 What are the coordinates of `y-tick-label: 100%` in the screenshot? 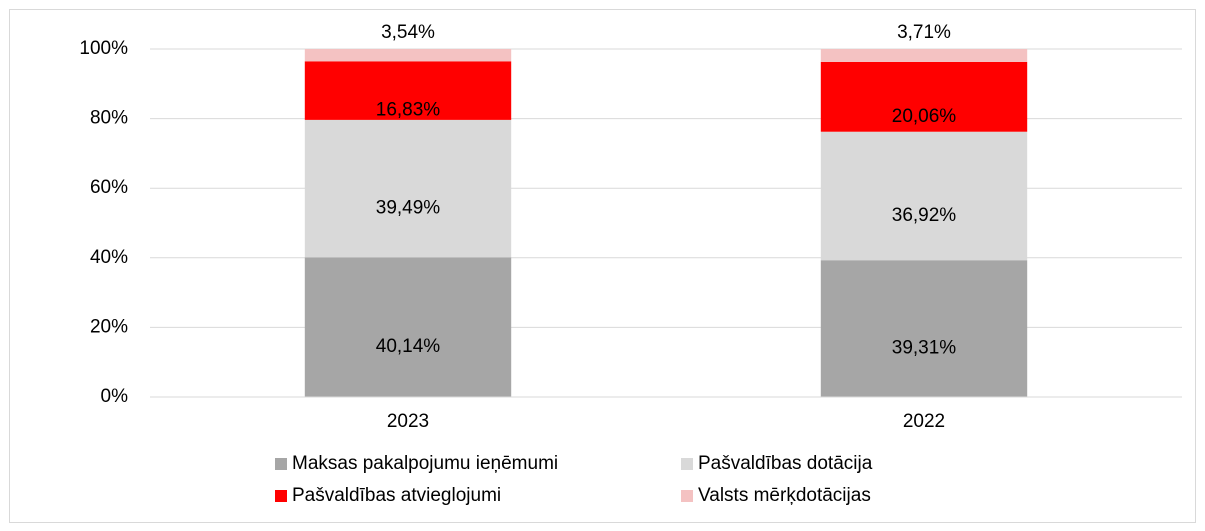 It's located at (103, 48).